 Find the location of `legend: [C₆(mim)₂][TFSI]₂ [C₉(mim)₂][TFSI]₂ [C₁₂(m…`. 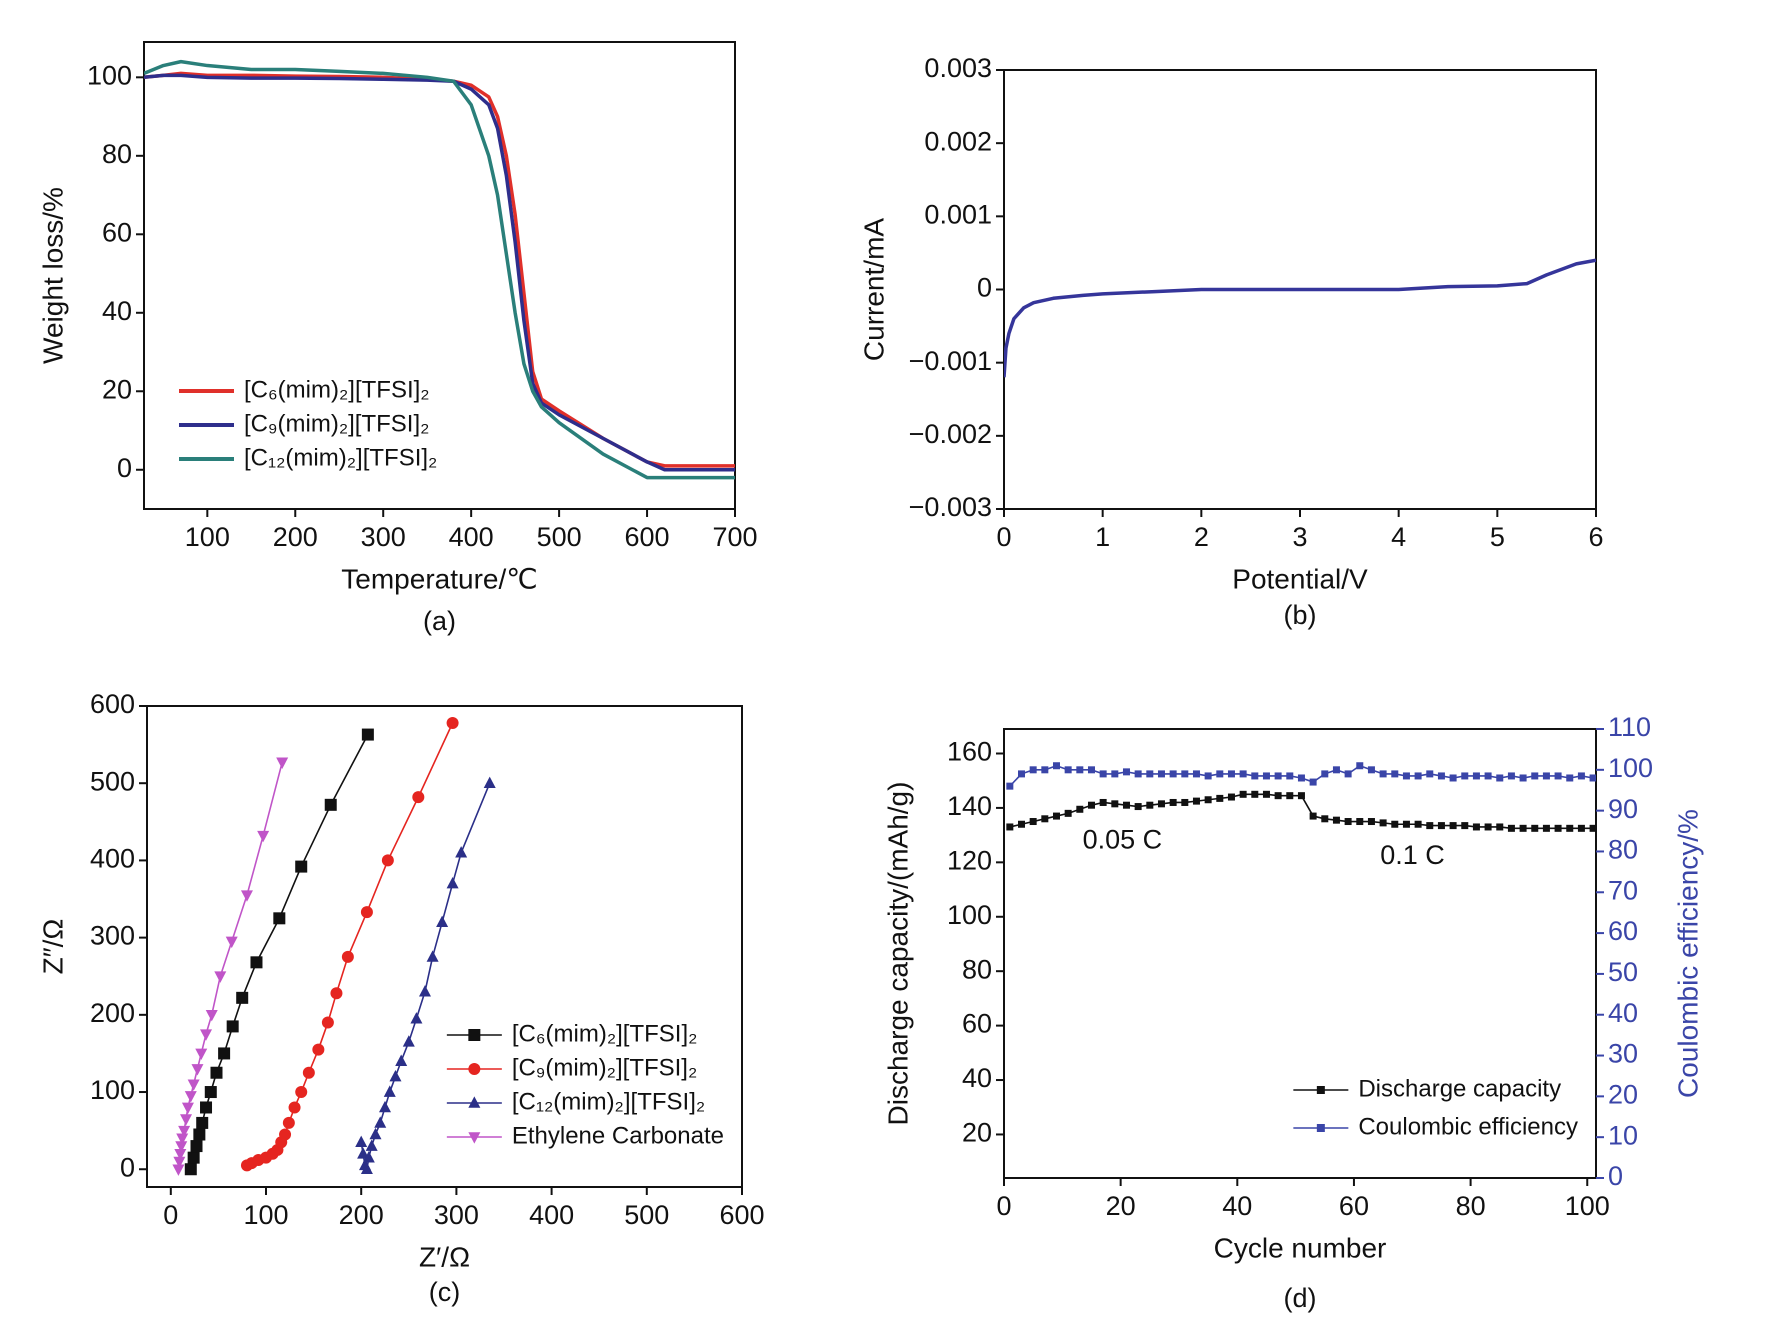

legend: [C₆(mim)₂][TFSI]₂ [C₉(mim)₂][TFSI]₂ [C₁₂(m… is located at coordinates (308, 423).